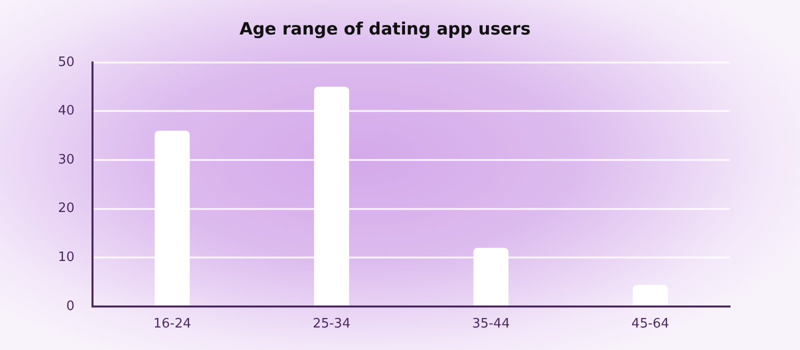 This screenshot has height=350, width=800. What do you see at coordinates (650, 324) in the screenshot?
I see `x-tick-label: 45-64` at bounding box center [650, 324].